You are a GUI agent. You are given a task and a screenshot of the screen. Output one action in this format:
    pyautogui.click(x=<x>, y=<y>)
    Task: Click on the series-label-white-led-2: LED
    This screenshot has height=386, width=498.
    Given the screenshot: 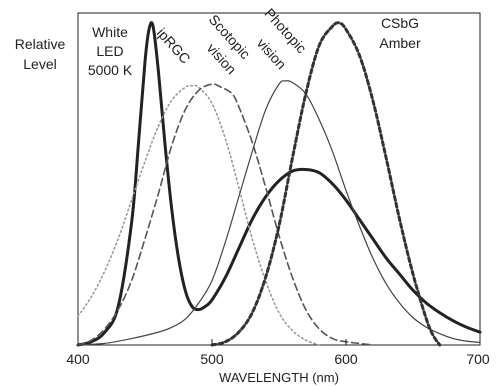 What is the action you would take?
    pyautogui.click(x=109, y=51)
    